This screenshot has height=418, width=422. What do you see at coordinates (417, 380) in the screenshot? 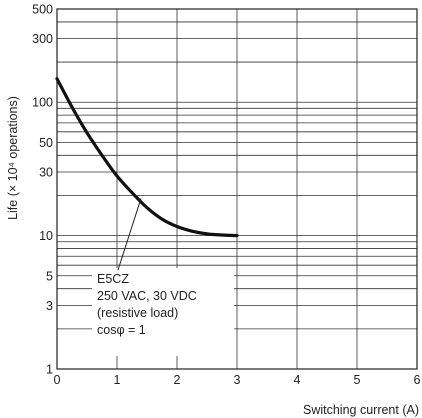
I see `x-tick-label: 6` at bounding box center [417, 380].